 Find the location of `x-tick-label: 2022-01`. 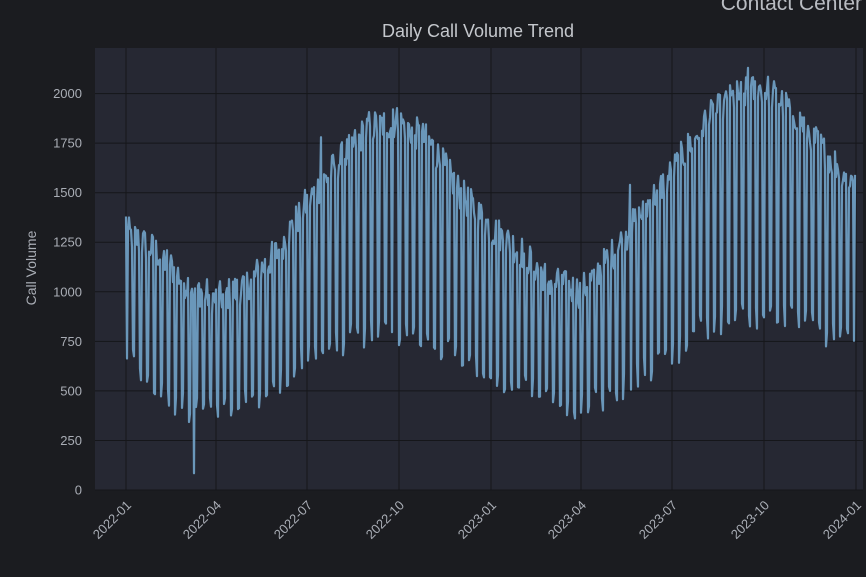

x-tick-label: 2022-01 is located at coordinates (112, 520).